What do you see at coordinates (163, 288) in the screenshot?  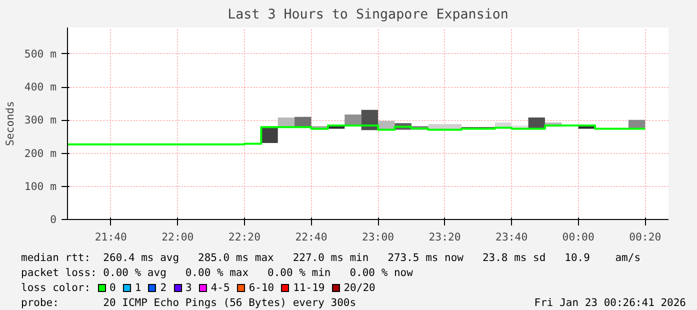 I see `text: 2` at bounding box center [163, 288].